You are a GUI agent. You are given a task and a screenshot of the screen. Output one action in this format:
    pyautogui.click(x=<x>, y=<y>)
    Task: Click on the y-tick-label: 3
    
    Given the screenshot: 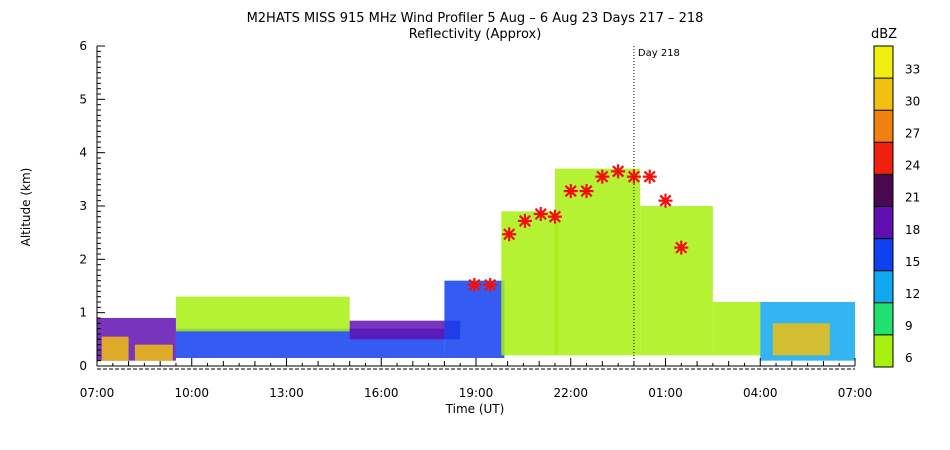 What is the action you would take?
    pyautogui.click(x=83, y=206)
    